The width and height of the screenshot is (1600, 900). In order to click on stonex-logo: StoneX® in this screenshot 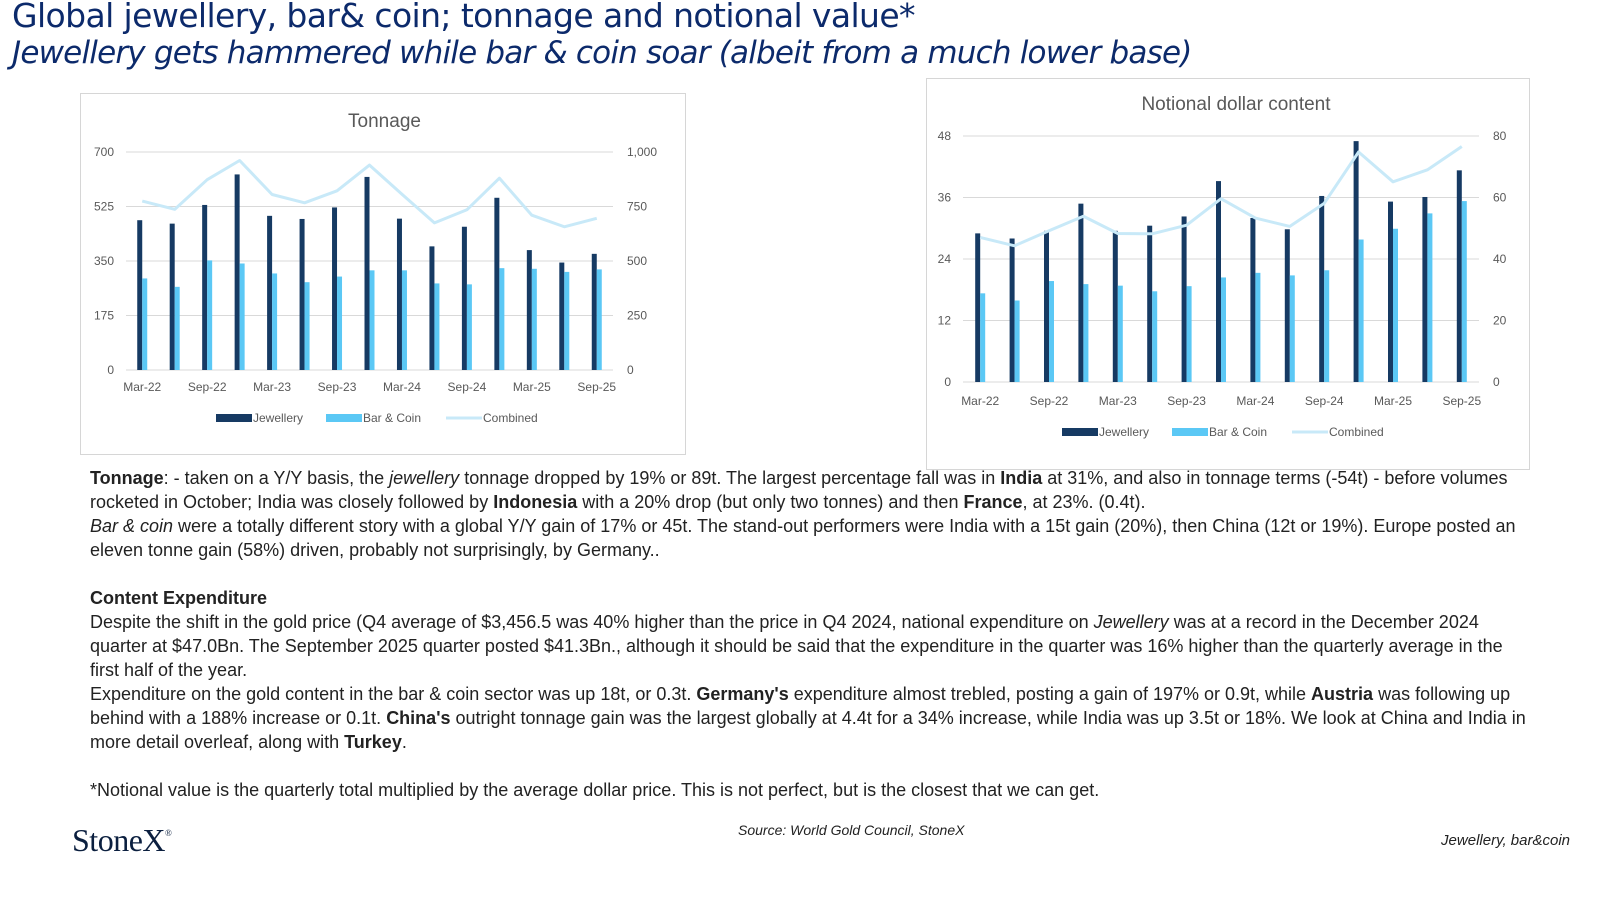, I will do `click(122, 840)`.